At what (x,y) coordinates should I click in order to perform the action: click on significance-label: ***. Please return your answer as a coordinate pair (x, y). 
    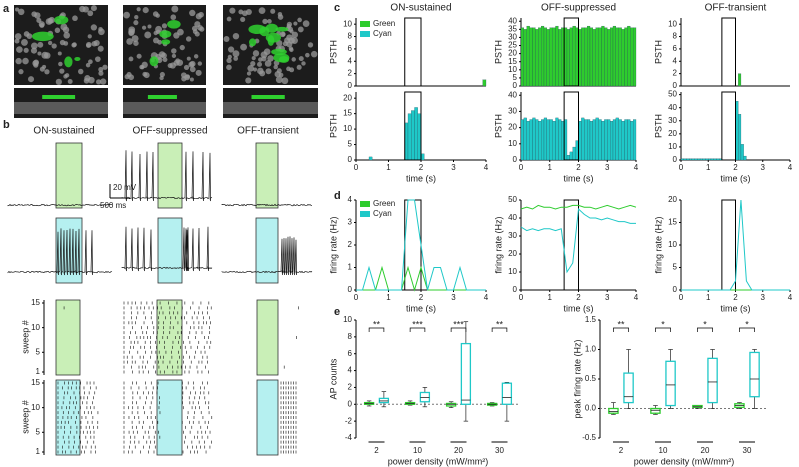
    Looking at the image, I should click on (458, 324).